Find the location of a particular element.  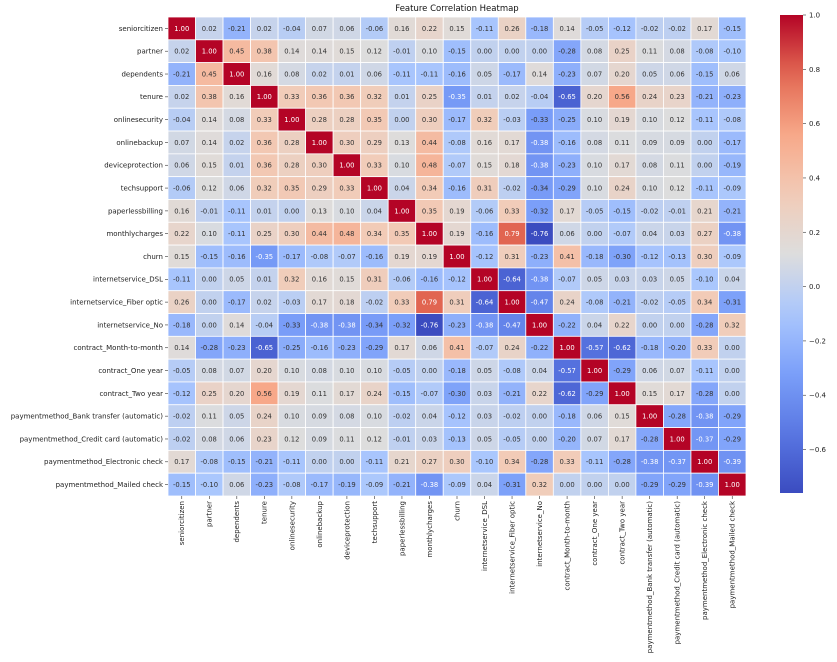

x-tick-label: deviceprotection is located at coordinates (347, 530).